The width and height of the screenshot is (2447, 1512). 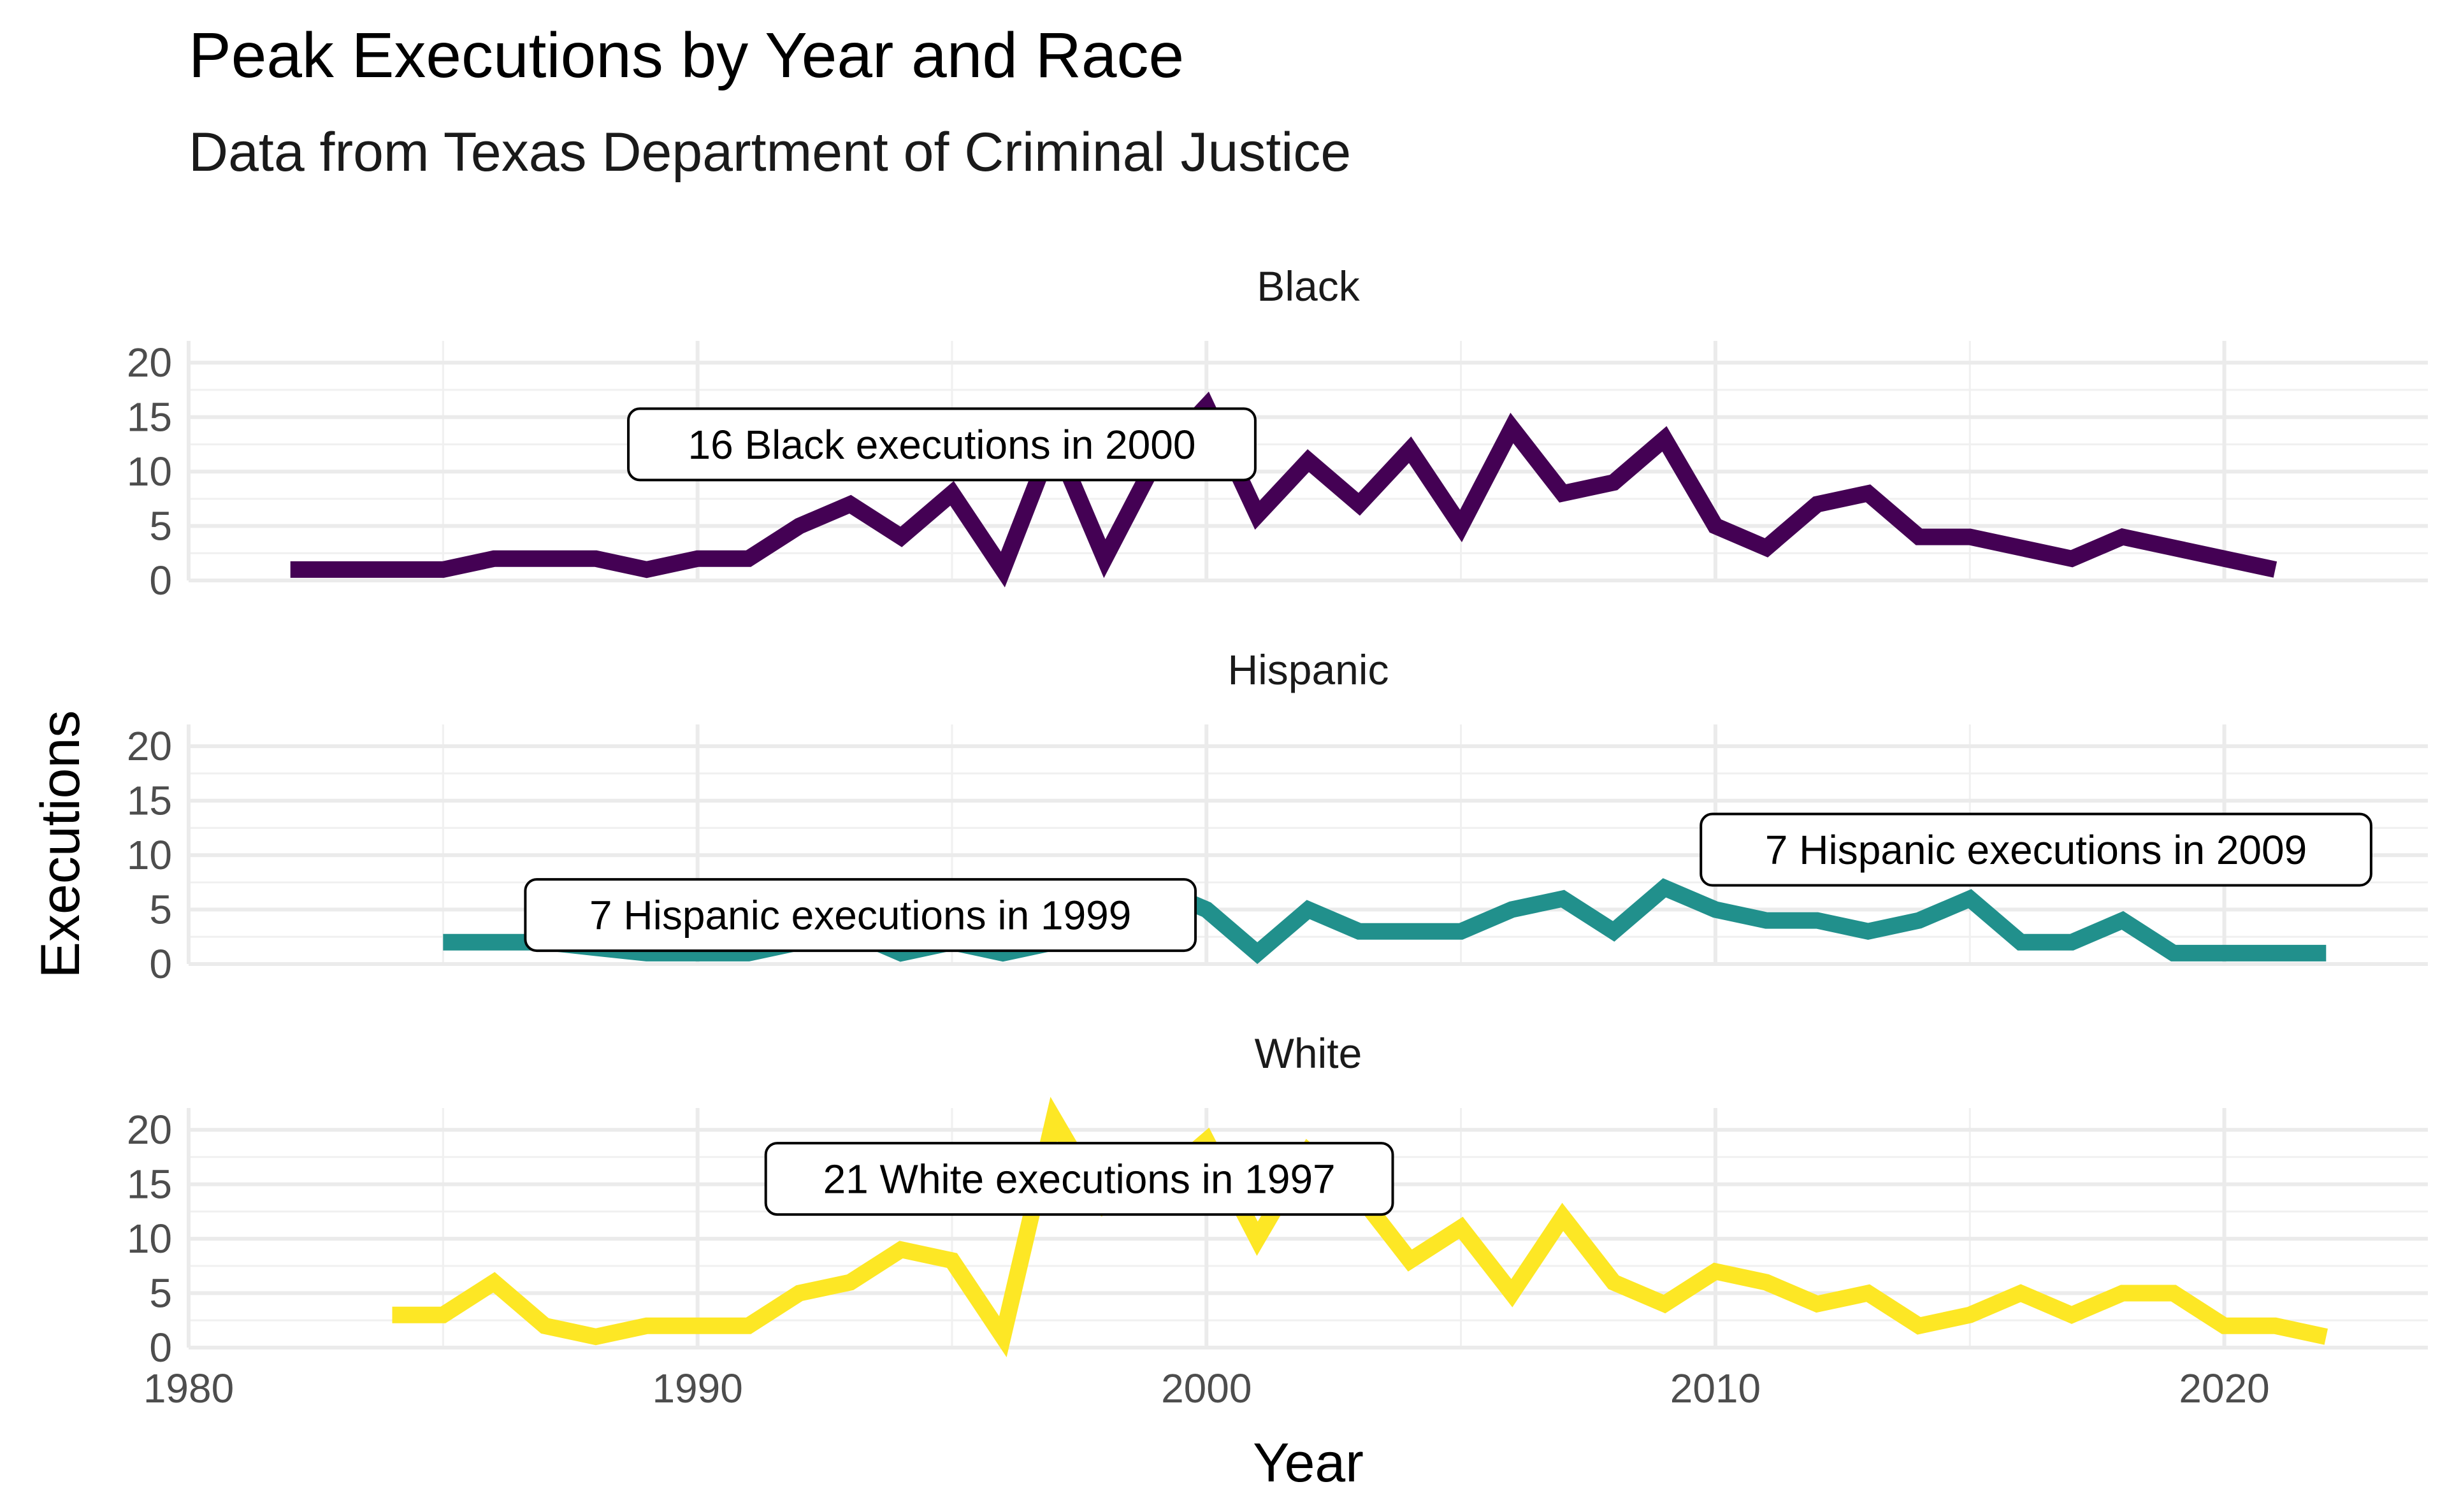 I want to click on y-axis-title: Executions, so click(x=60, y=844).